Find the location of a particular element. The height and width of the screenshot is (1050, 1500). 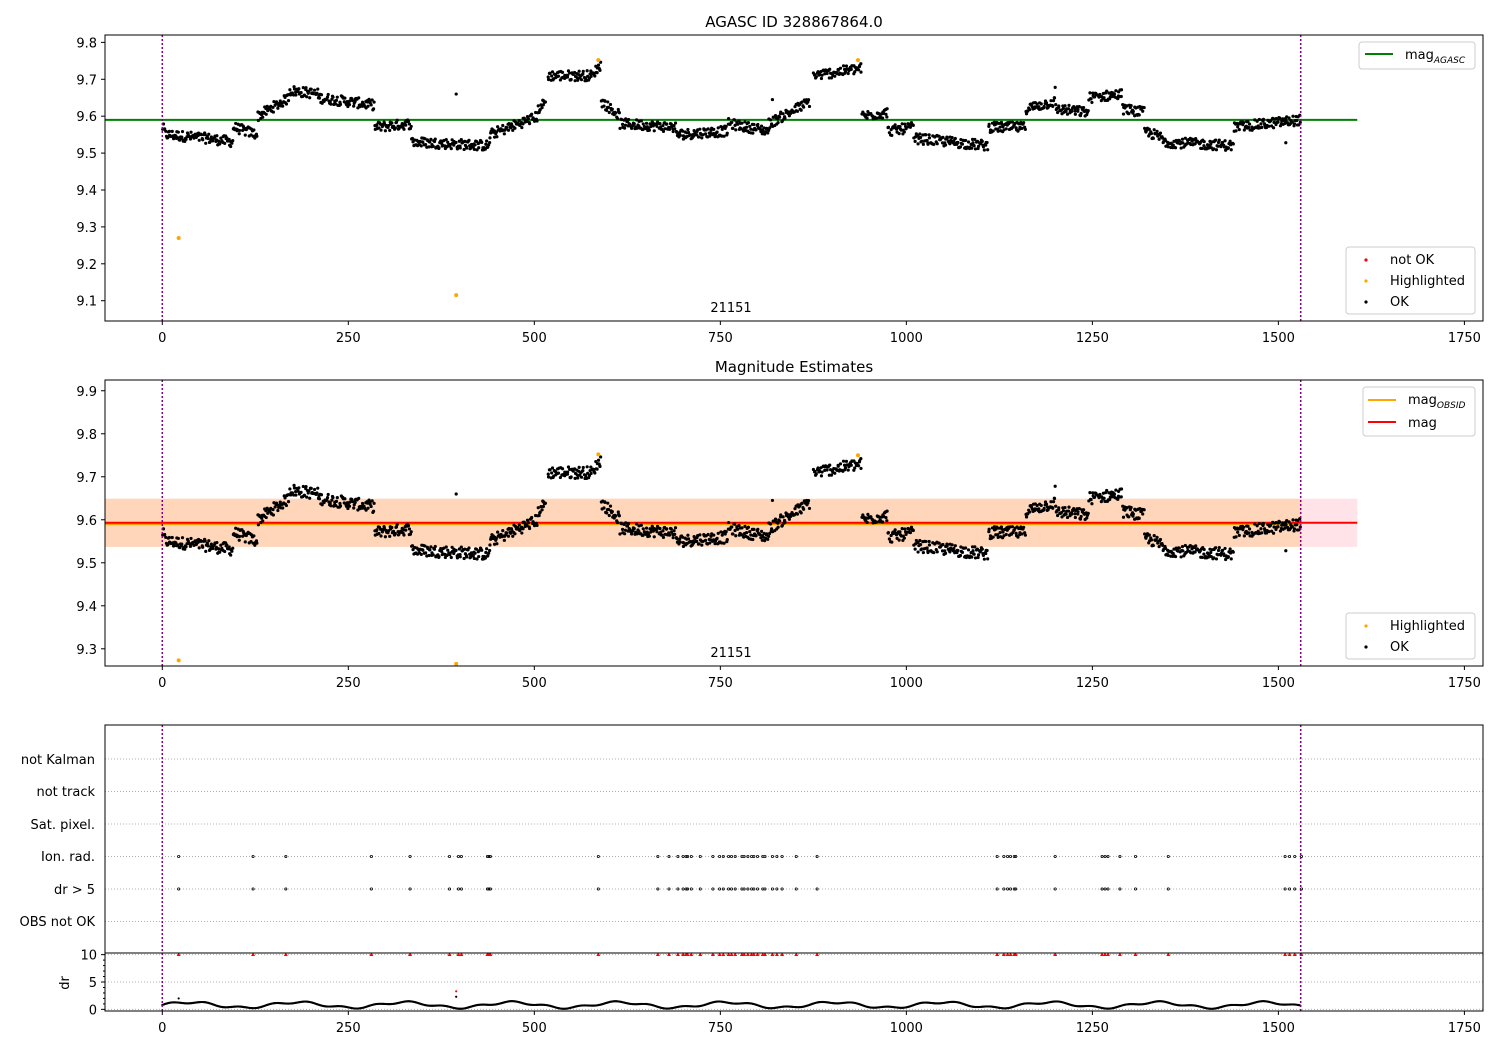

svg-text: magOBSID is located at coordinates (1437, 402).